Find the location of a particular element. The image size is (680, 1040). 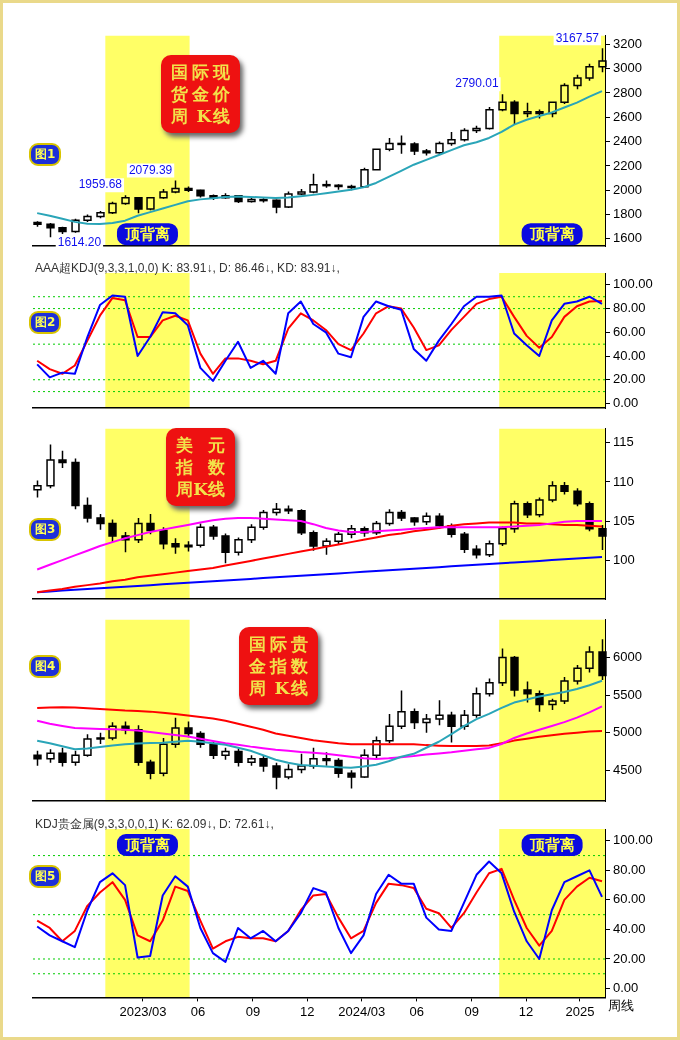

x-tick-label: 2025 is located at coordinates (580, 1011).